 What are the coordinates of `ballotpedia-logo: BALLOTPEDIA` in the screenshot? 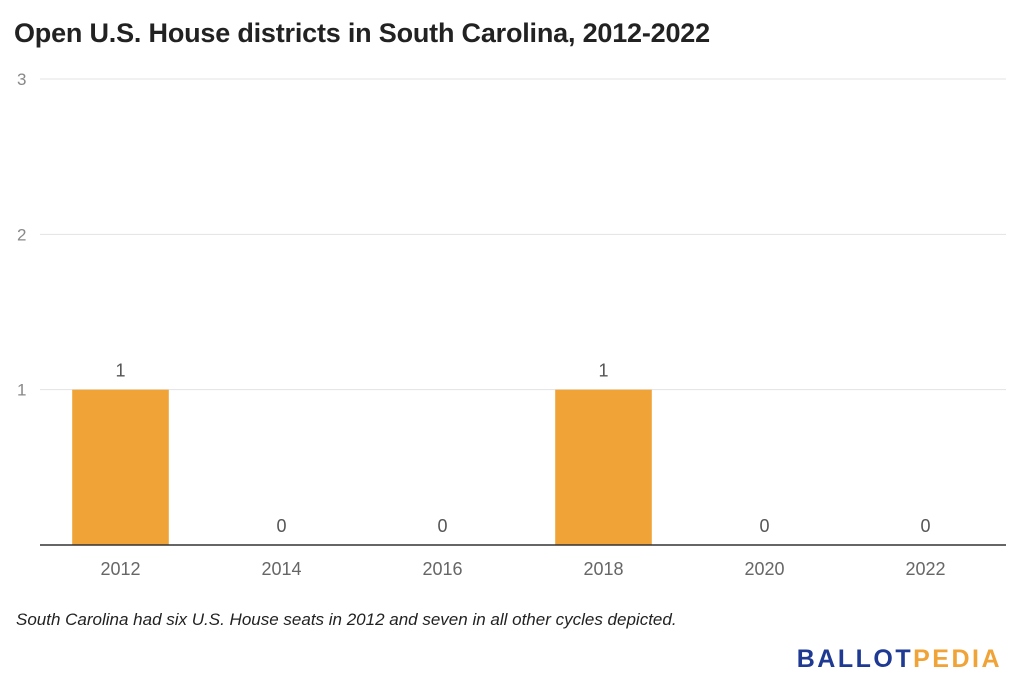 It's located at (899, 659).